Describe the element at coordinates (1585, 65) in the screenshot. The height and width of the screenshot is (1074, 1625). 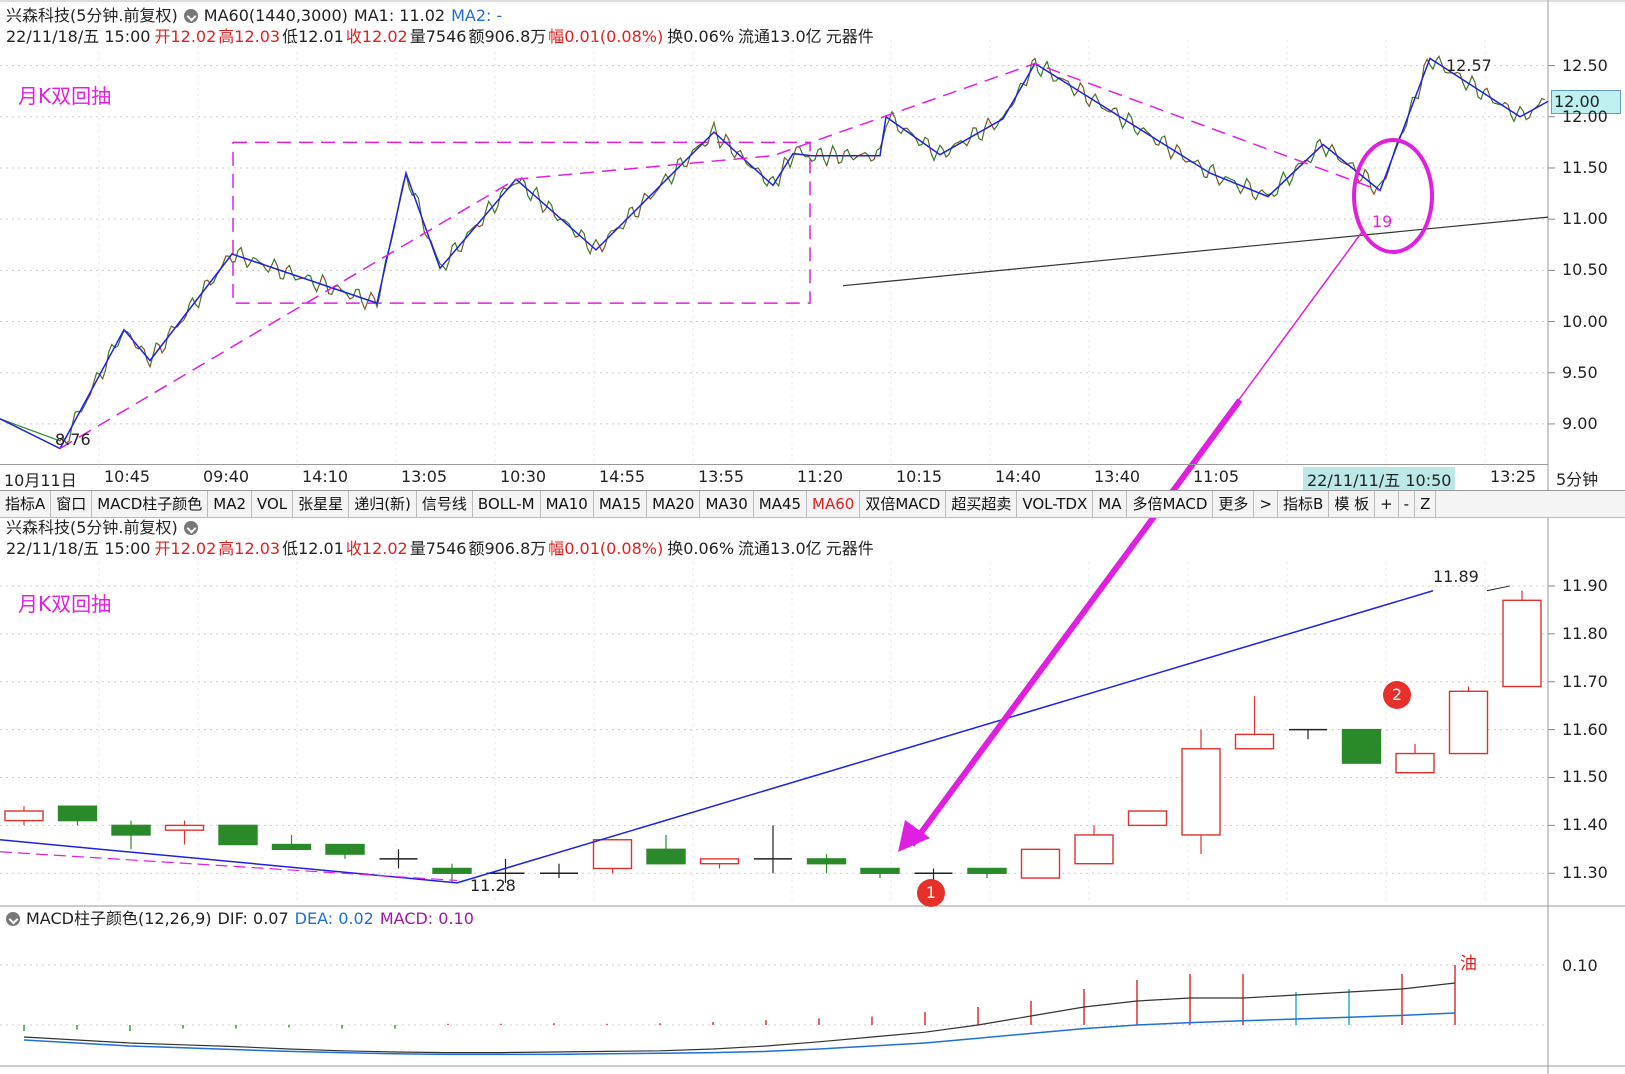
I see `y-tick-label: 12.50` at that location.